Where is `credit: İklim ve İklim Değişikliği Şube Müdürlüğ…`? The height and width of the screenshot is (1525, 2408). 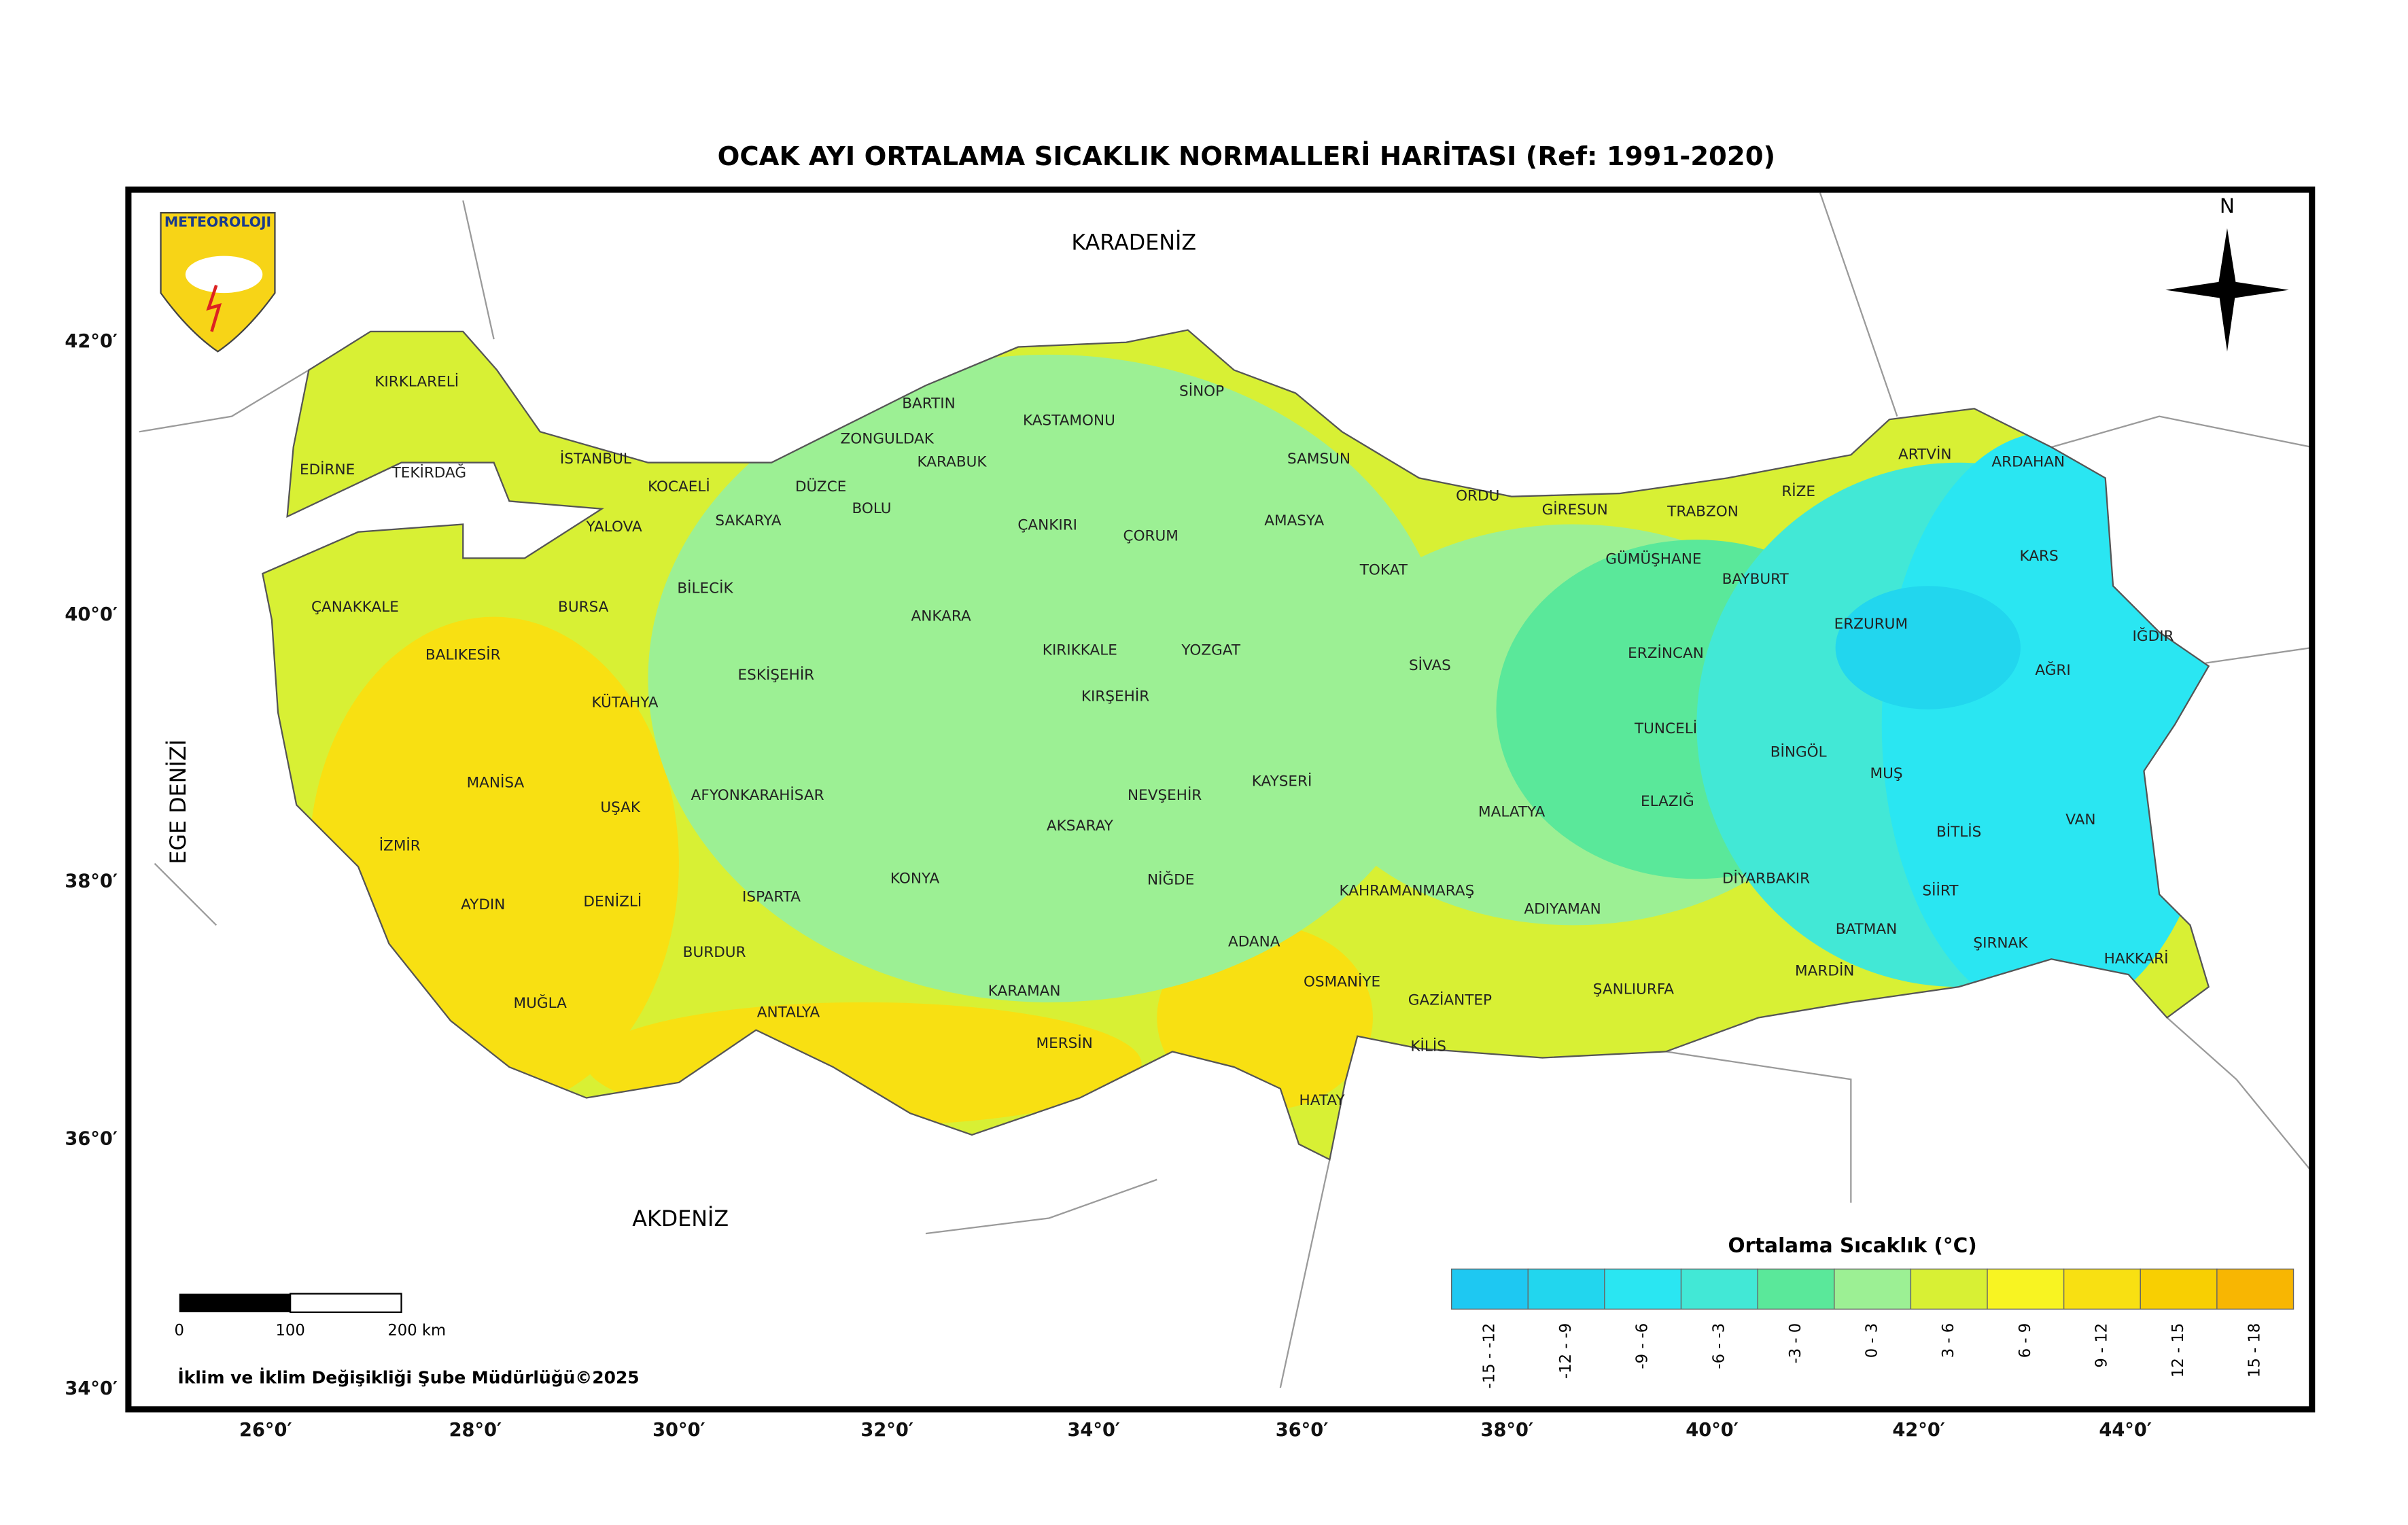 credit: İklim ve İklim Değişikliği Şube Müdürlüğ… is located at coordinates (409, 1377).